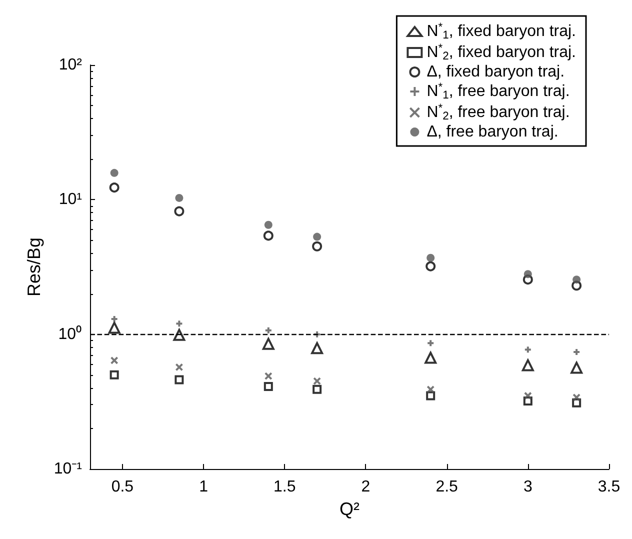 This screenshot has height=539, width=632. I want to click on legend-label: Δ, fixed baryon traj., so click(495, 72).